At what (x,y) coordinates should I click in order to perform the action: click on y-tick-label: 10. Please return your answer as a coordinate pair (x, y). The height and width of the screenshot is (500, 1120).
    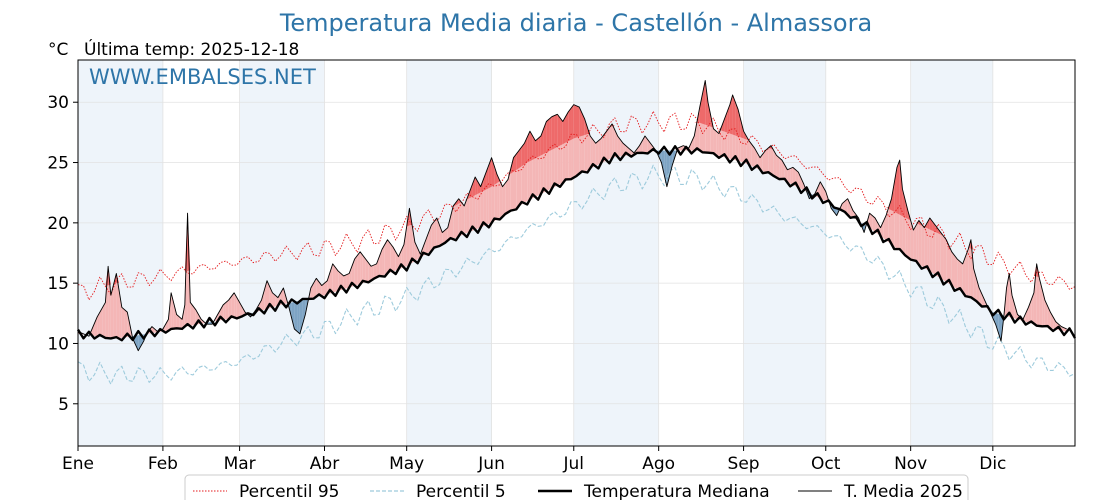
    Looking at the image, I should click on (58, 344).